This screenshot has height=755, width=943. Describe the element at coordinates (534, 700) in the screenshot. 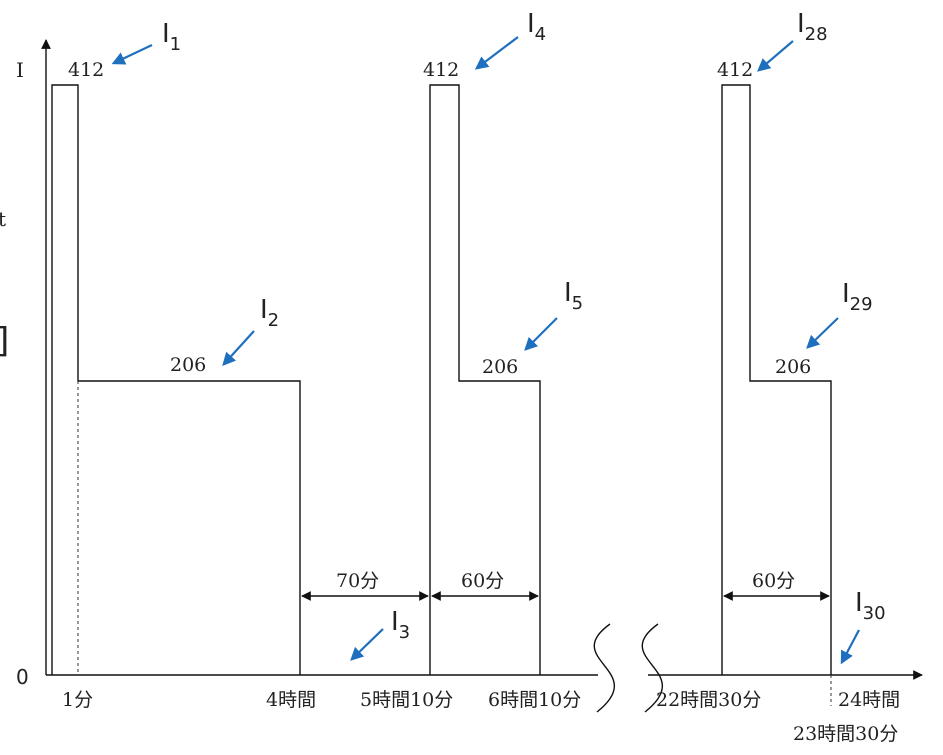

I see `time-label-6h10: 6時間10分` at that location.